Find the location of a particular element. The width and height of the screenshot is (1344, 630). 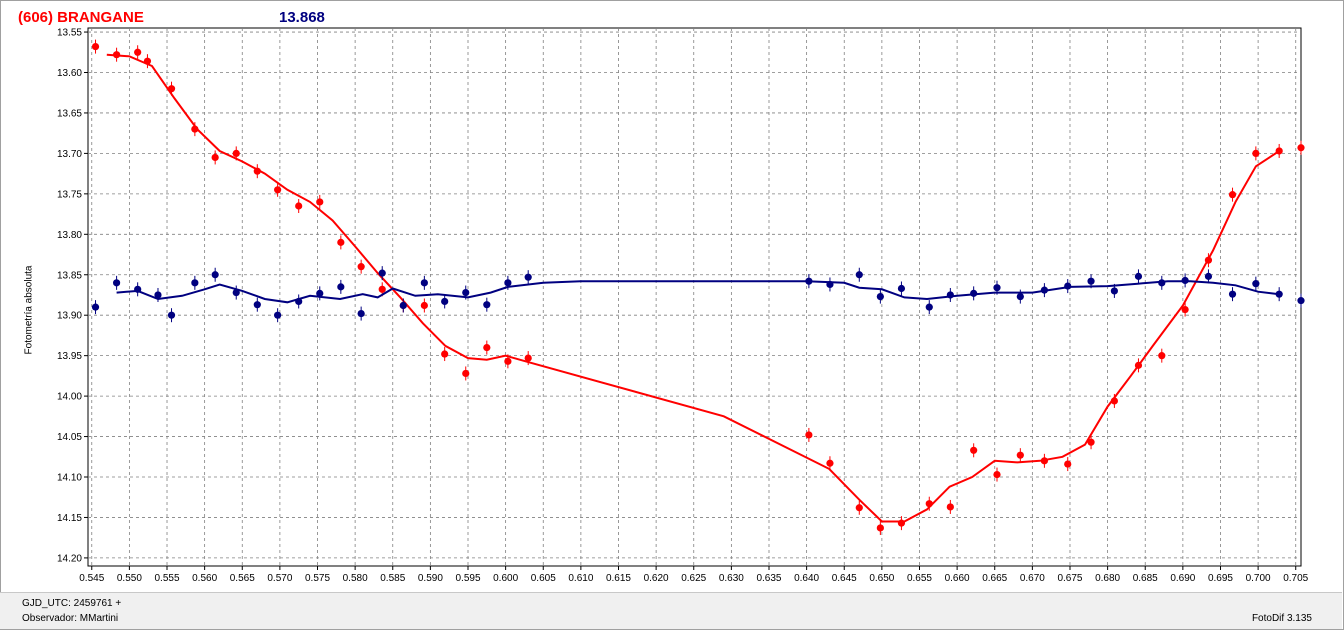

x-tick-label: 0.675 is located at coordinates (1069, 578).